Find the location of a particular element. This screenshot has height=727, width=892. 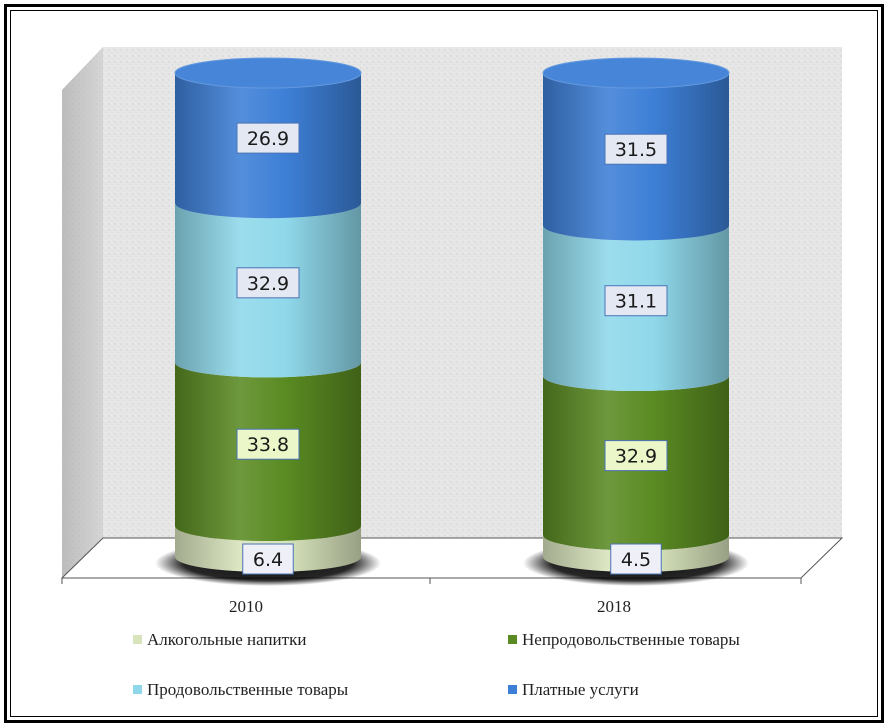

x-tick-label: 2010 is located at coordinates (246, 606).